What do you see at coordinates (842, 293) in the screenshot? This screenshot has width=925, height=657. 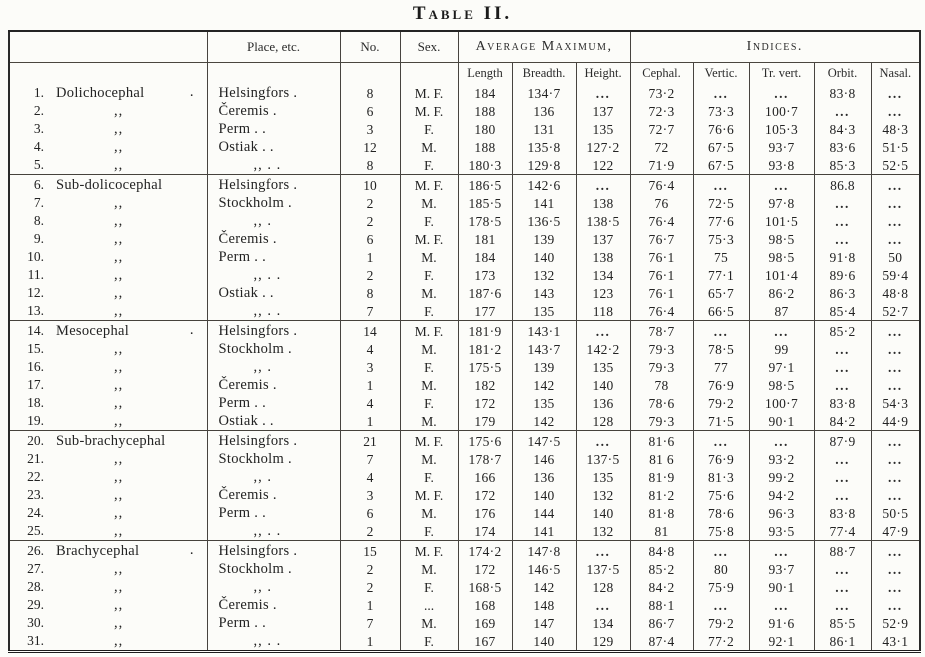 I see `orbit-cell: 86·3` at bounding box center [842, 293].